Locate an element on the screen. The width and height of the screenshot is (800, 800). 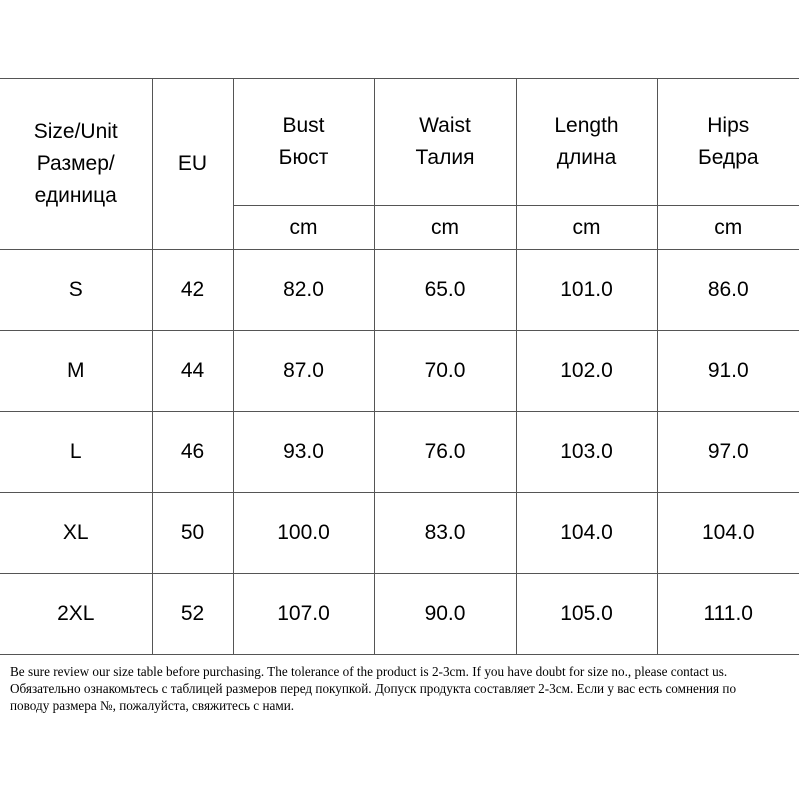
eu-cell: 52 is located at coordinates (192, 614).